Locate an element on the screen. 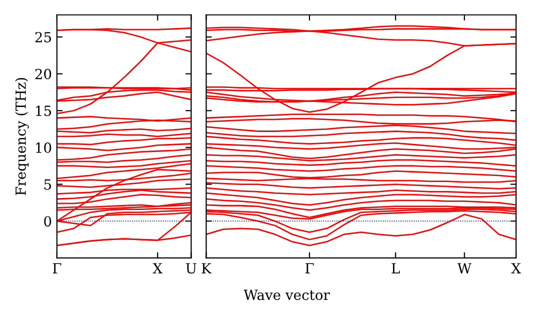  y-tick-label: 15 is located at coordinates (43, 111).